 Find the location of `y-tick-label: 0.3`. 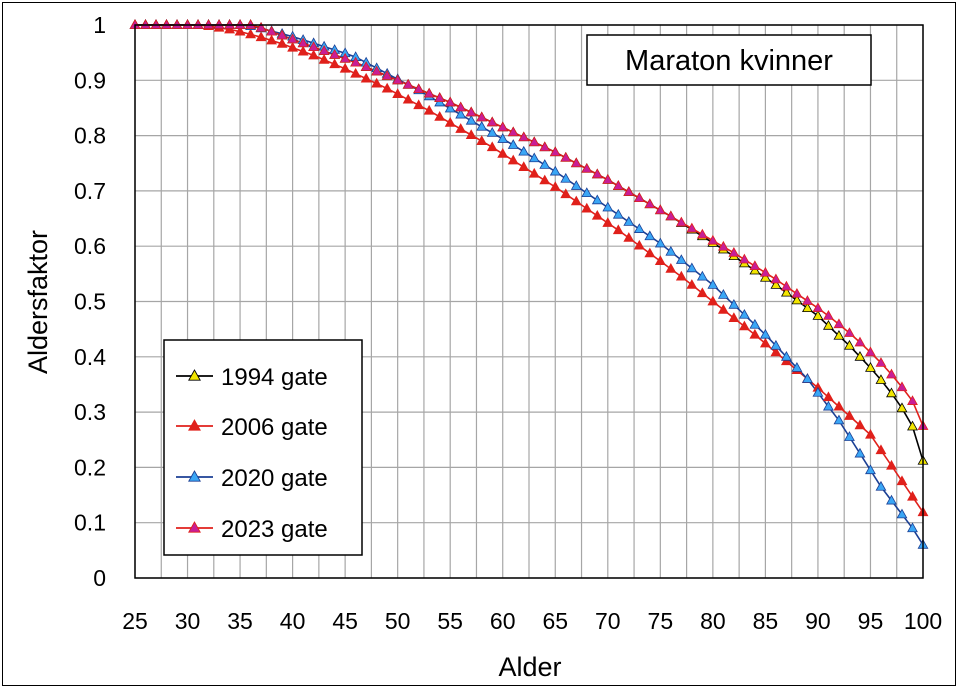

y-tick-label: 0.3 is located at coordinates (90, 412).